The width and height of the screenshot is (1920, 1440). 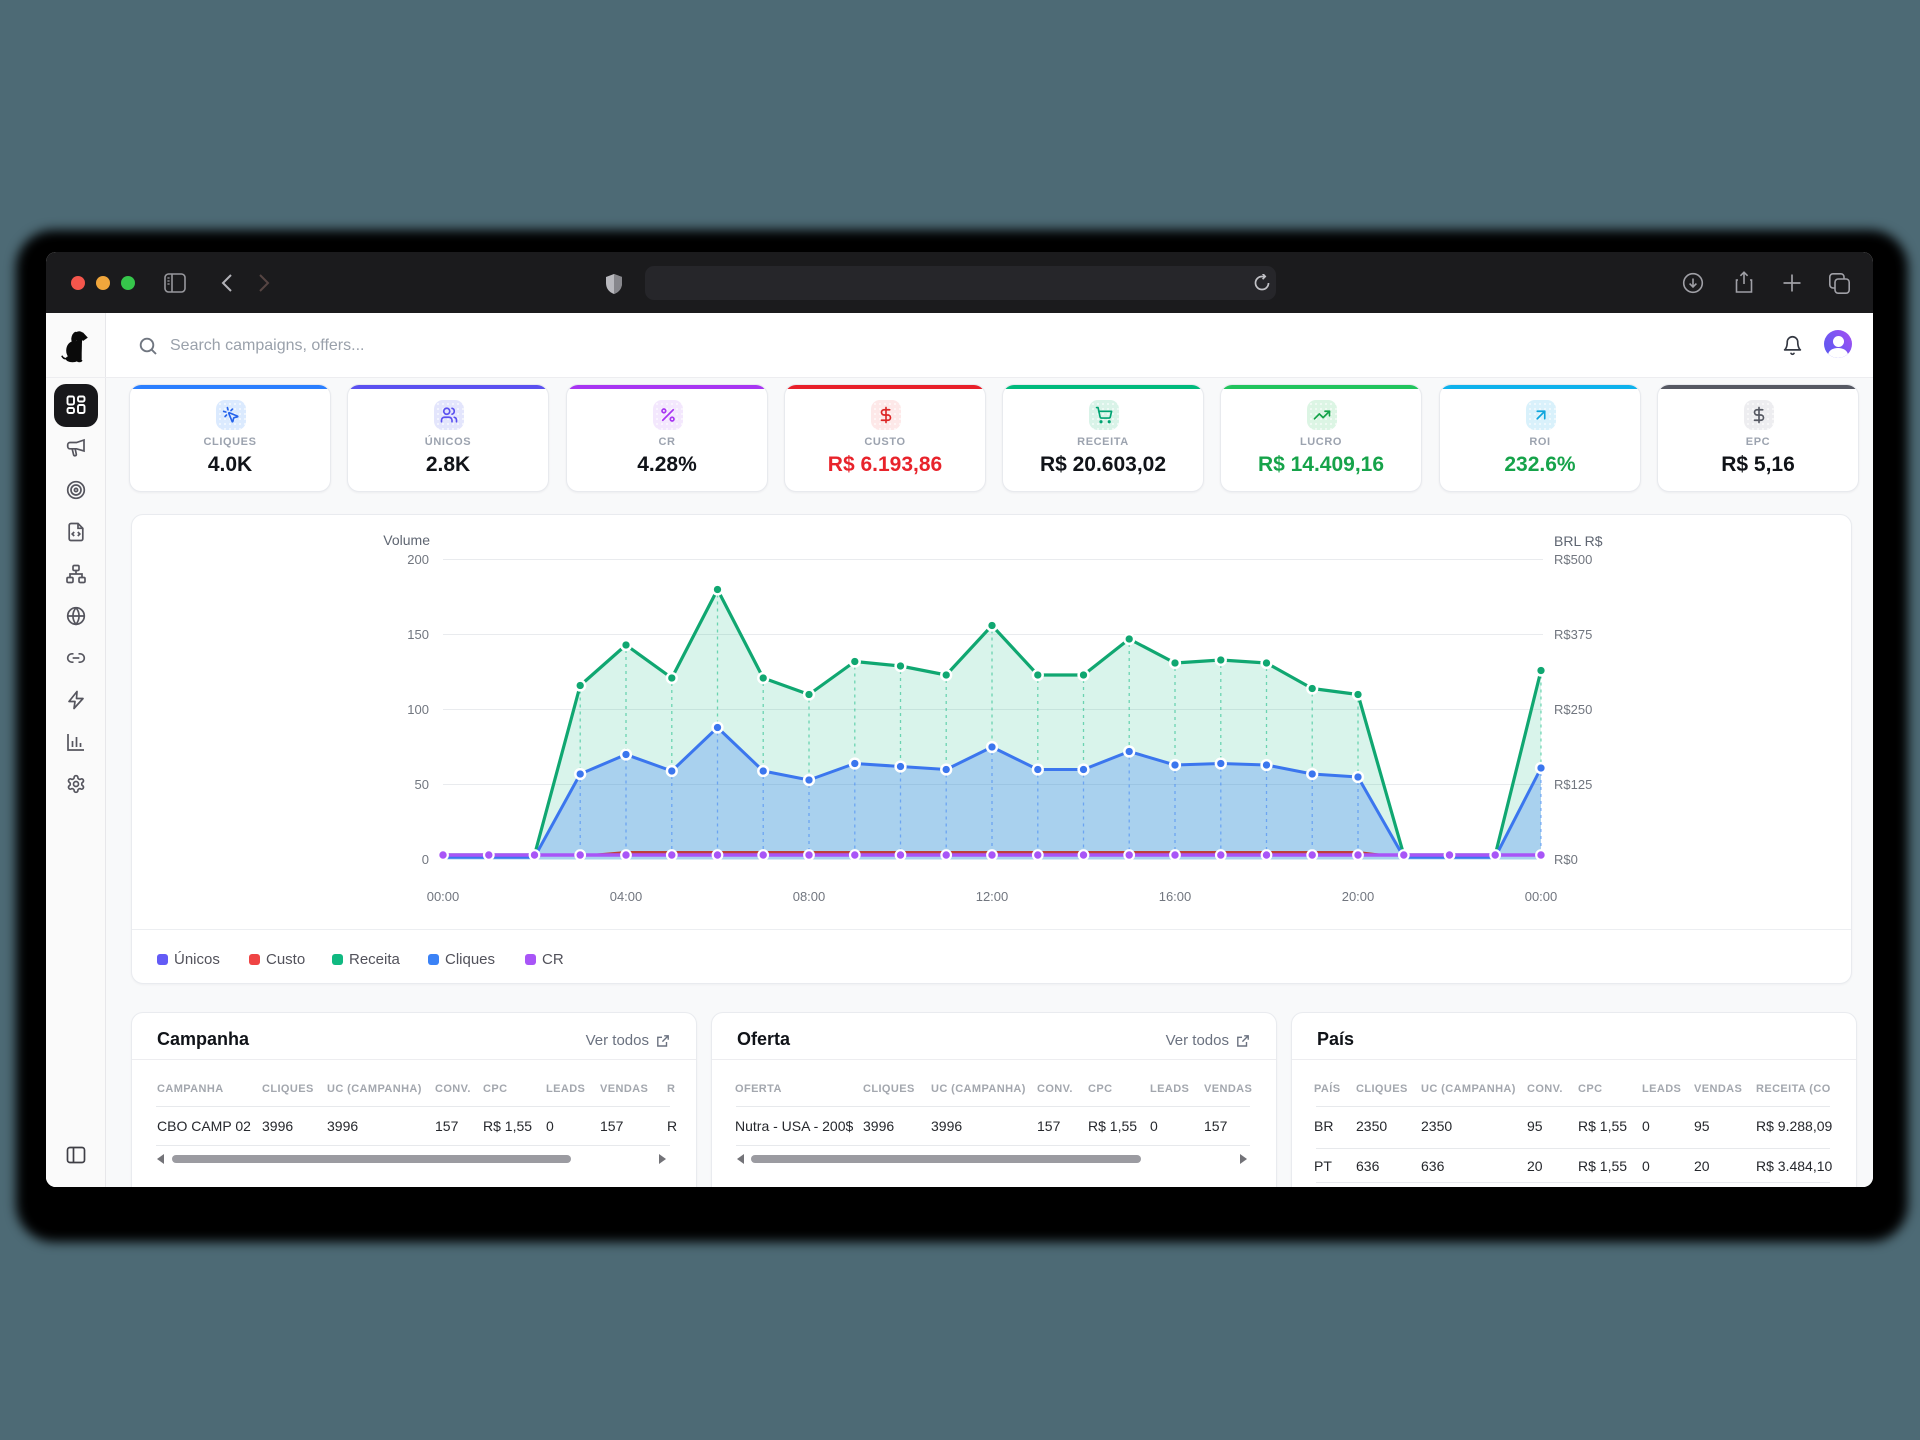 I want to click on svg-text: 16:00, so click(x=1175, y=896).